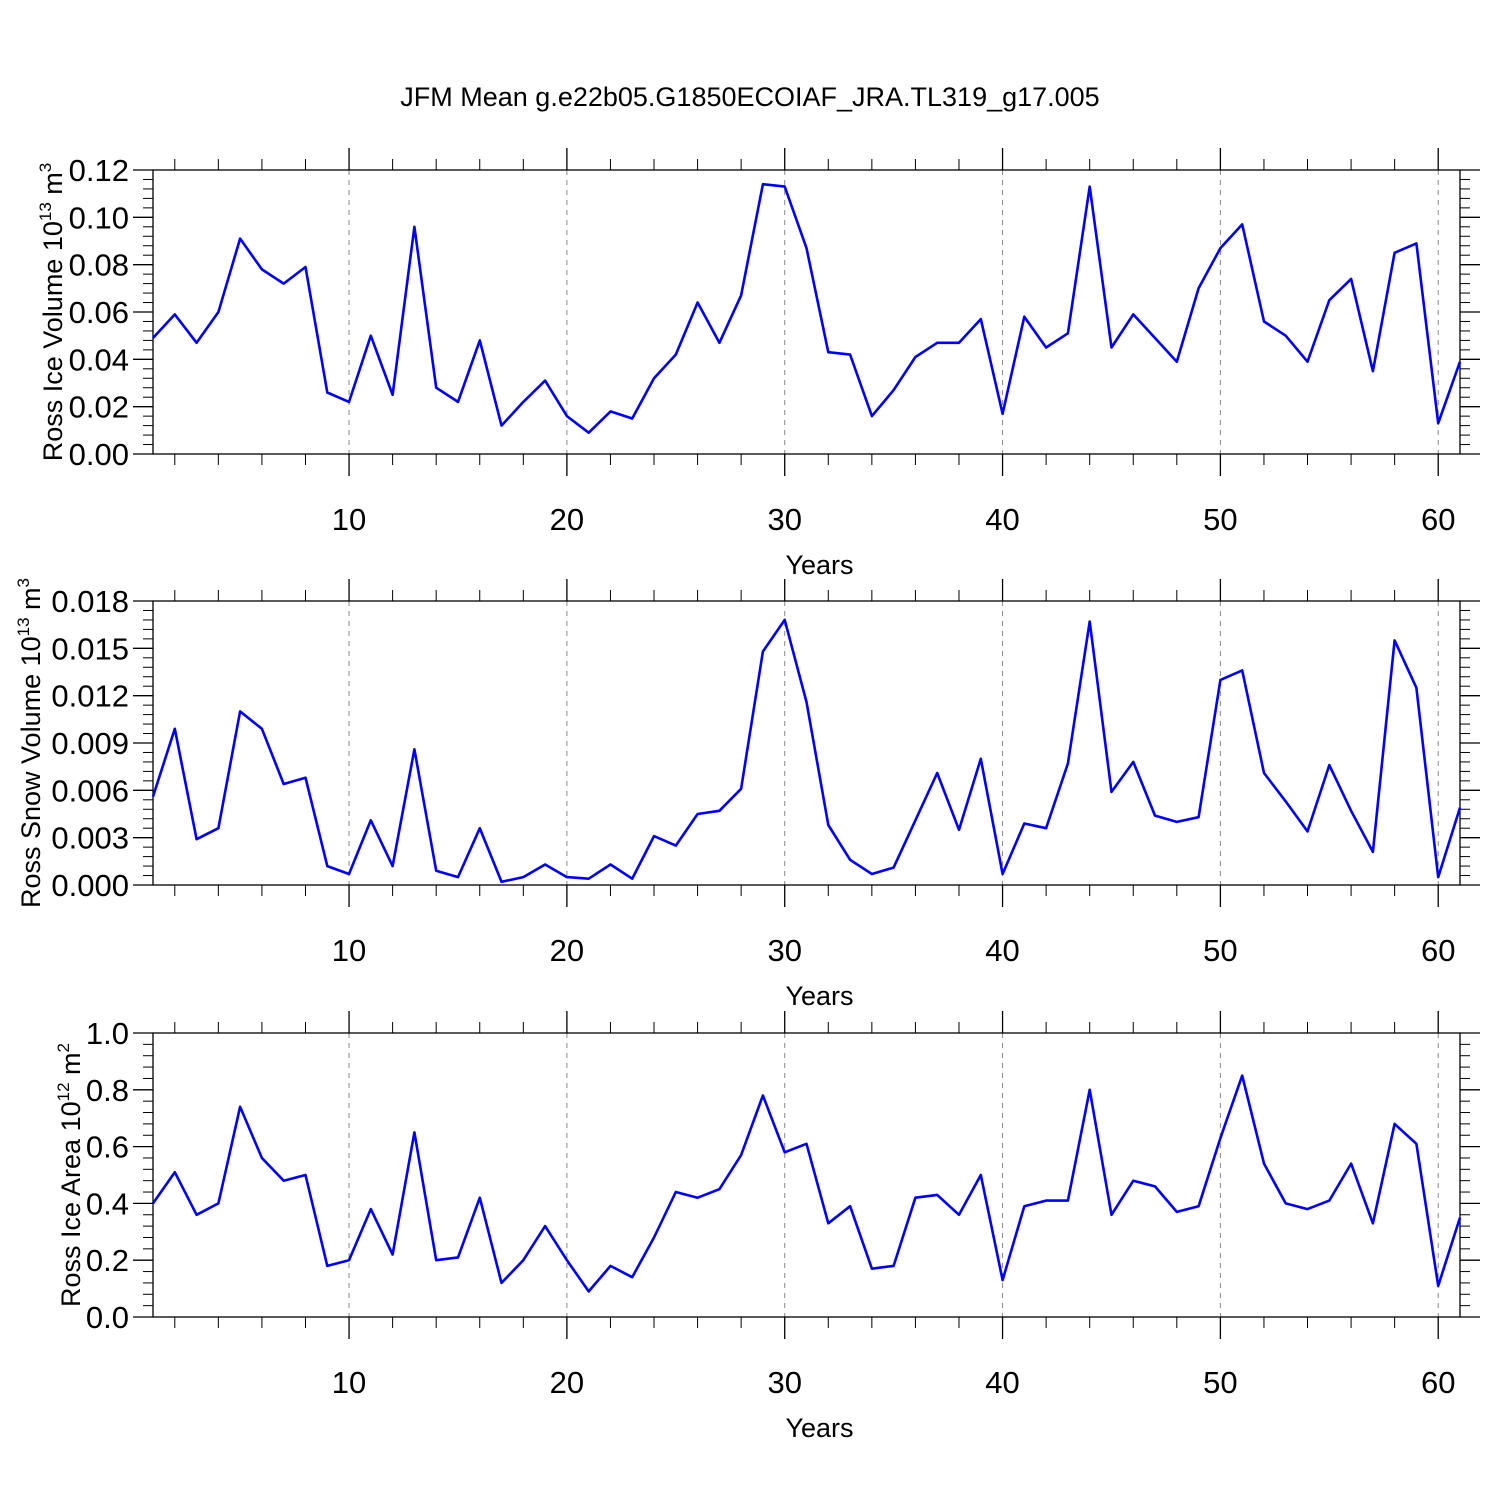 The image size is (1500, 1500). Describe the element at coordinates (107, 1090) in the screenshot. I see `y-tick-label: 0.8` at that location.